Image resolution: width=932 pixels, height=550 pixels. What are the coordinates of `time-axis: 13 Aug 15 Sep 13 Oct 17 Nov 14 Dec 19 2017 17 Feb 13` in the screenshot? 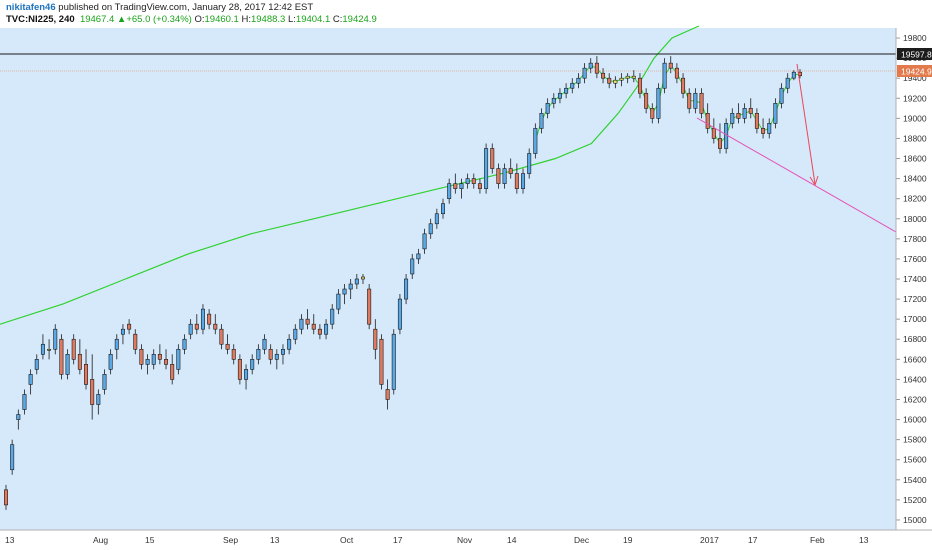 It's located at (437, 540).